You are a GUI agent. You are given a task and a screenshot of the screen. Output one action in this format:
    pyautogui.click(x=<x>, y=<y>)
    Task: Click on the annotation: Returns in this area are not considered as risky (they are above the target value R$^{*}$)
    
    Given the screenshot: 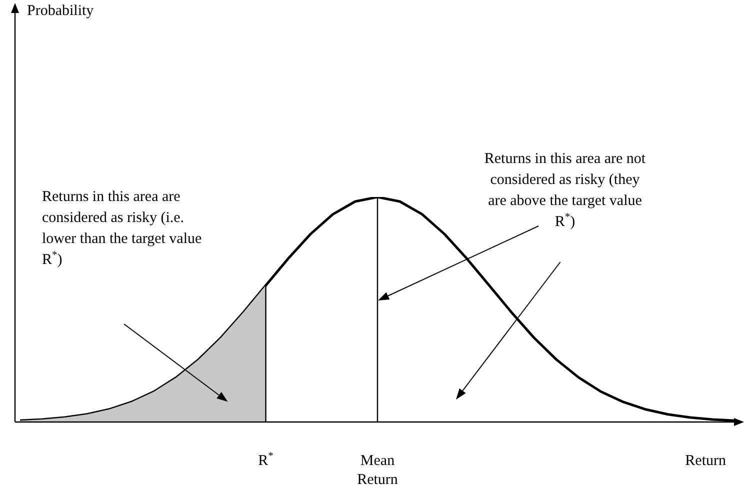 What is the action you would take?
    pyautogui.click(x=565, y=191)
    